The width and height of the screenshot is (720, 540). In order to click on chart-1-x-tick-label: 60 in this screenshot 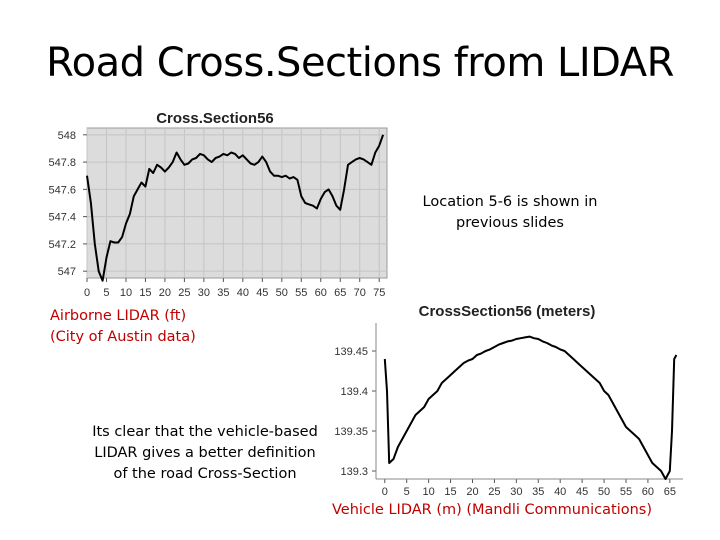, I will do `click(321, 293)`.